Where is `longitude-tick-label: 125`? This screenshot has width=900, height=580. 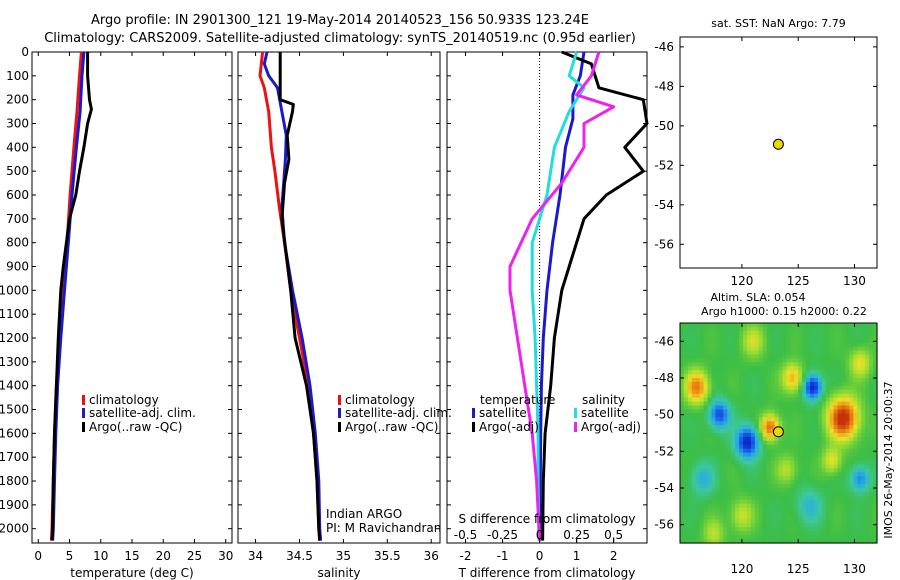 longitude-tick-label: 125 is located at coordinates (798, 281).